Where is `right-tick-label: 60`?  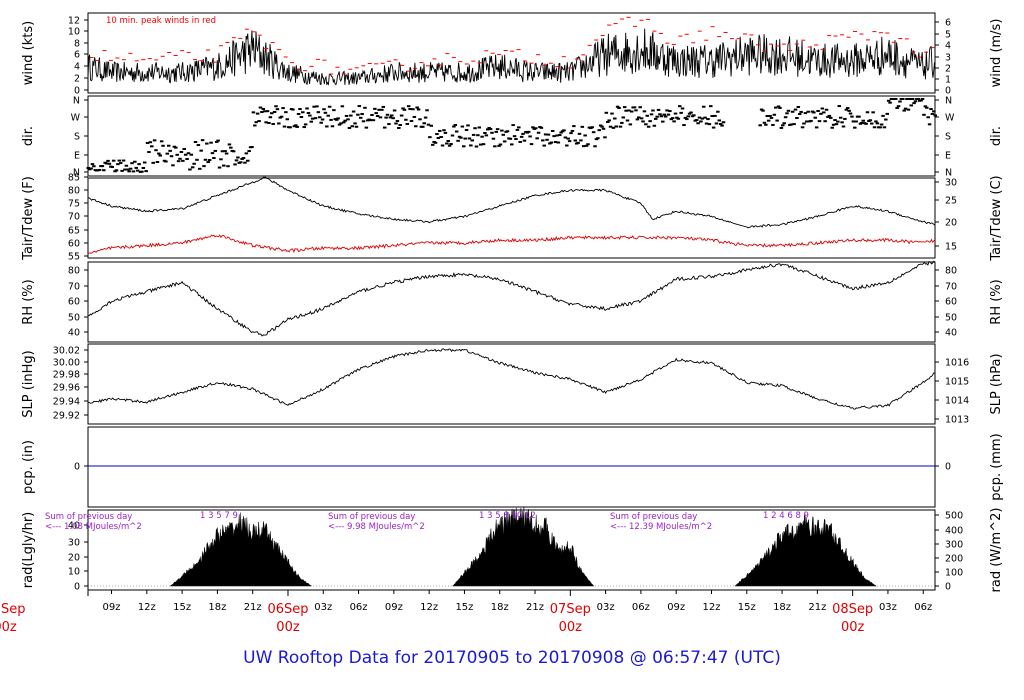 right-tick-label: 60 is located at coordinates (951, 302).